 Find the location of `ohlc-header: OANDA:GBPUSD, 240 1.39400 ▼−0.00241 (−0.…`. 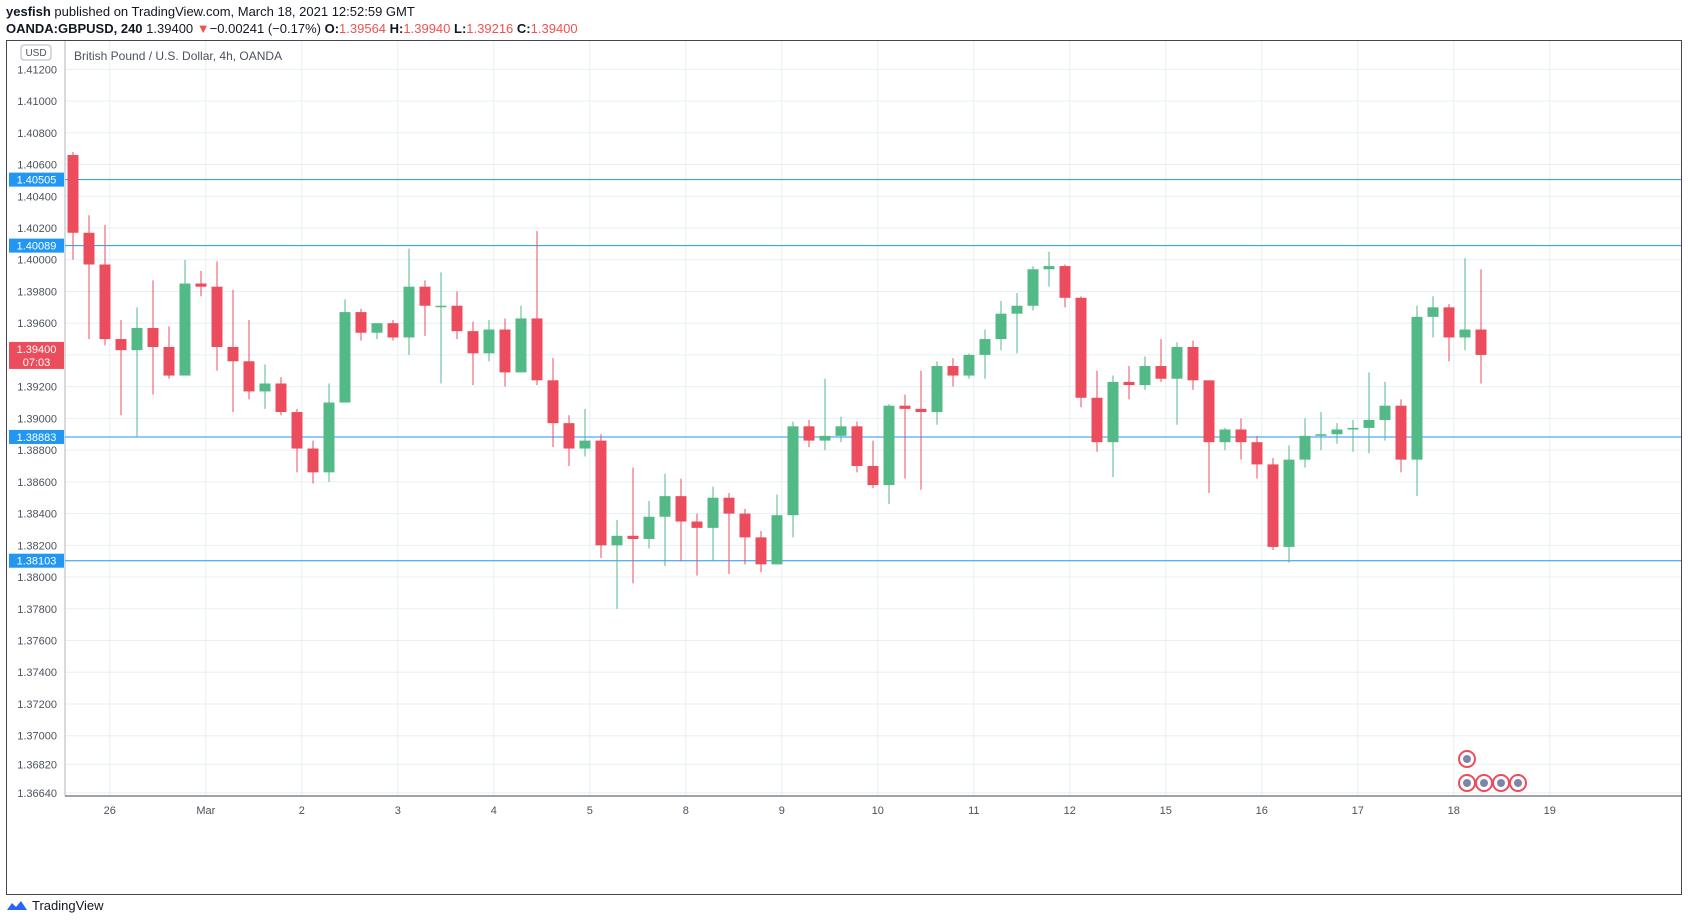

ohlc-header: OANDA:GBPUSD, 240 1.39400 ▼−0.00241 (−0.… is located at coordinates (292, 28).